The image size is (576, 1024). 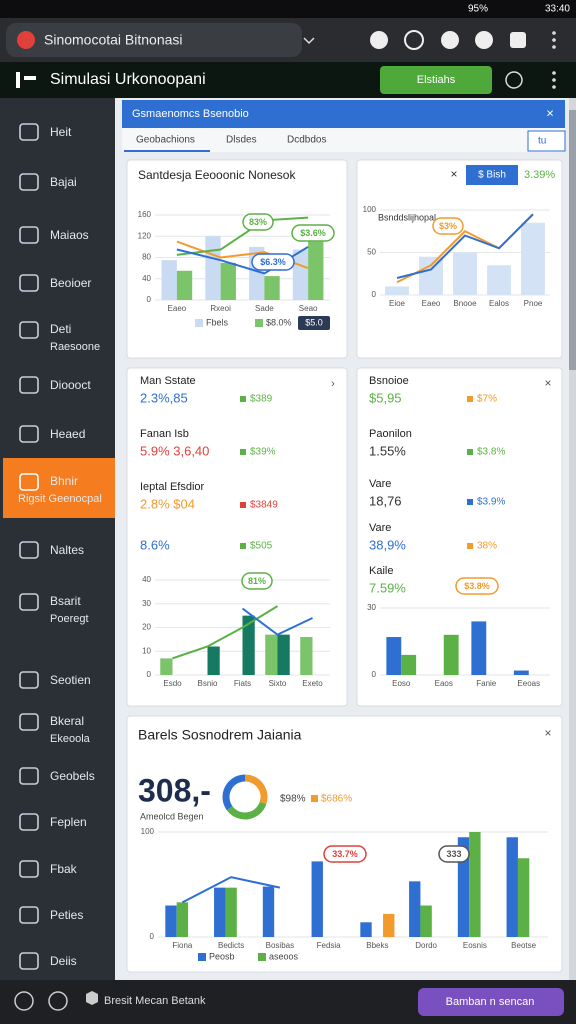 What do you see at coordinates (241, 140) in the screenshot?
I see `tab: Dlsdes` at bounding box center [241, 140].